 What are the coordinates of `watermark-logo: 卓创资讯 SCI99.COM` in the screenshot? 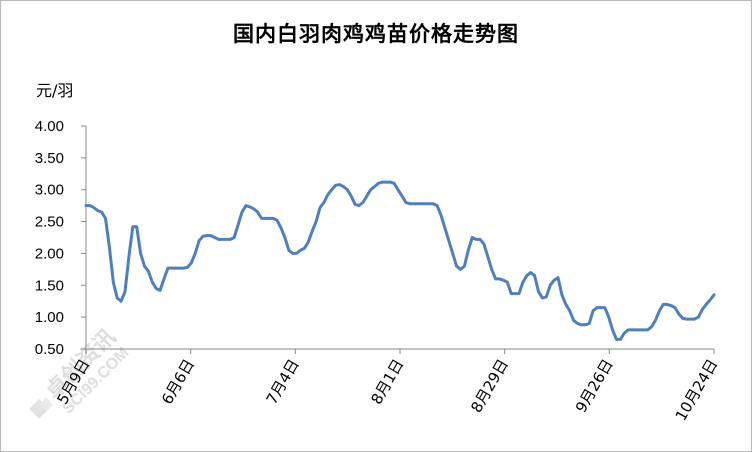 It's located at (85, 370).